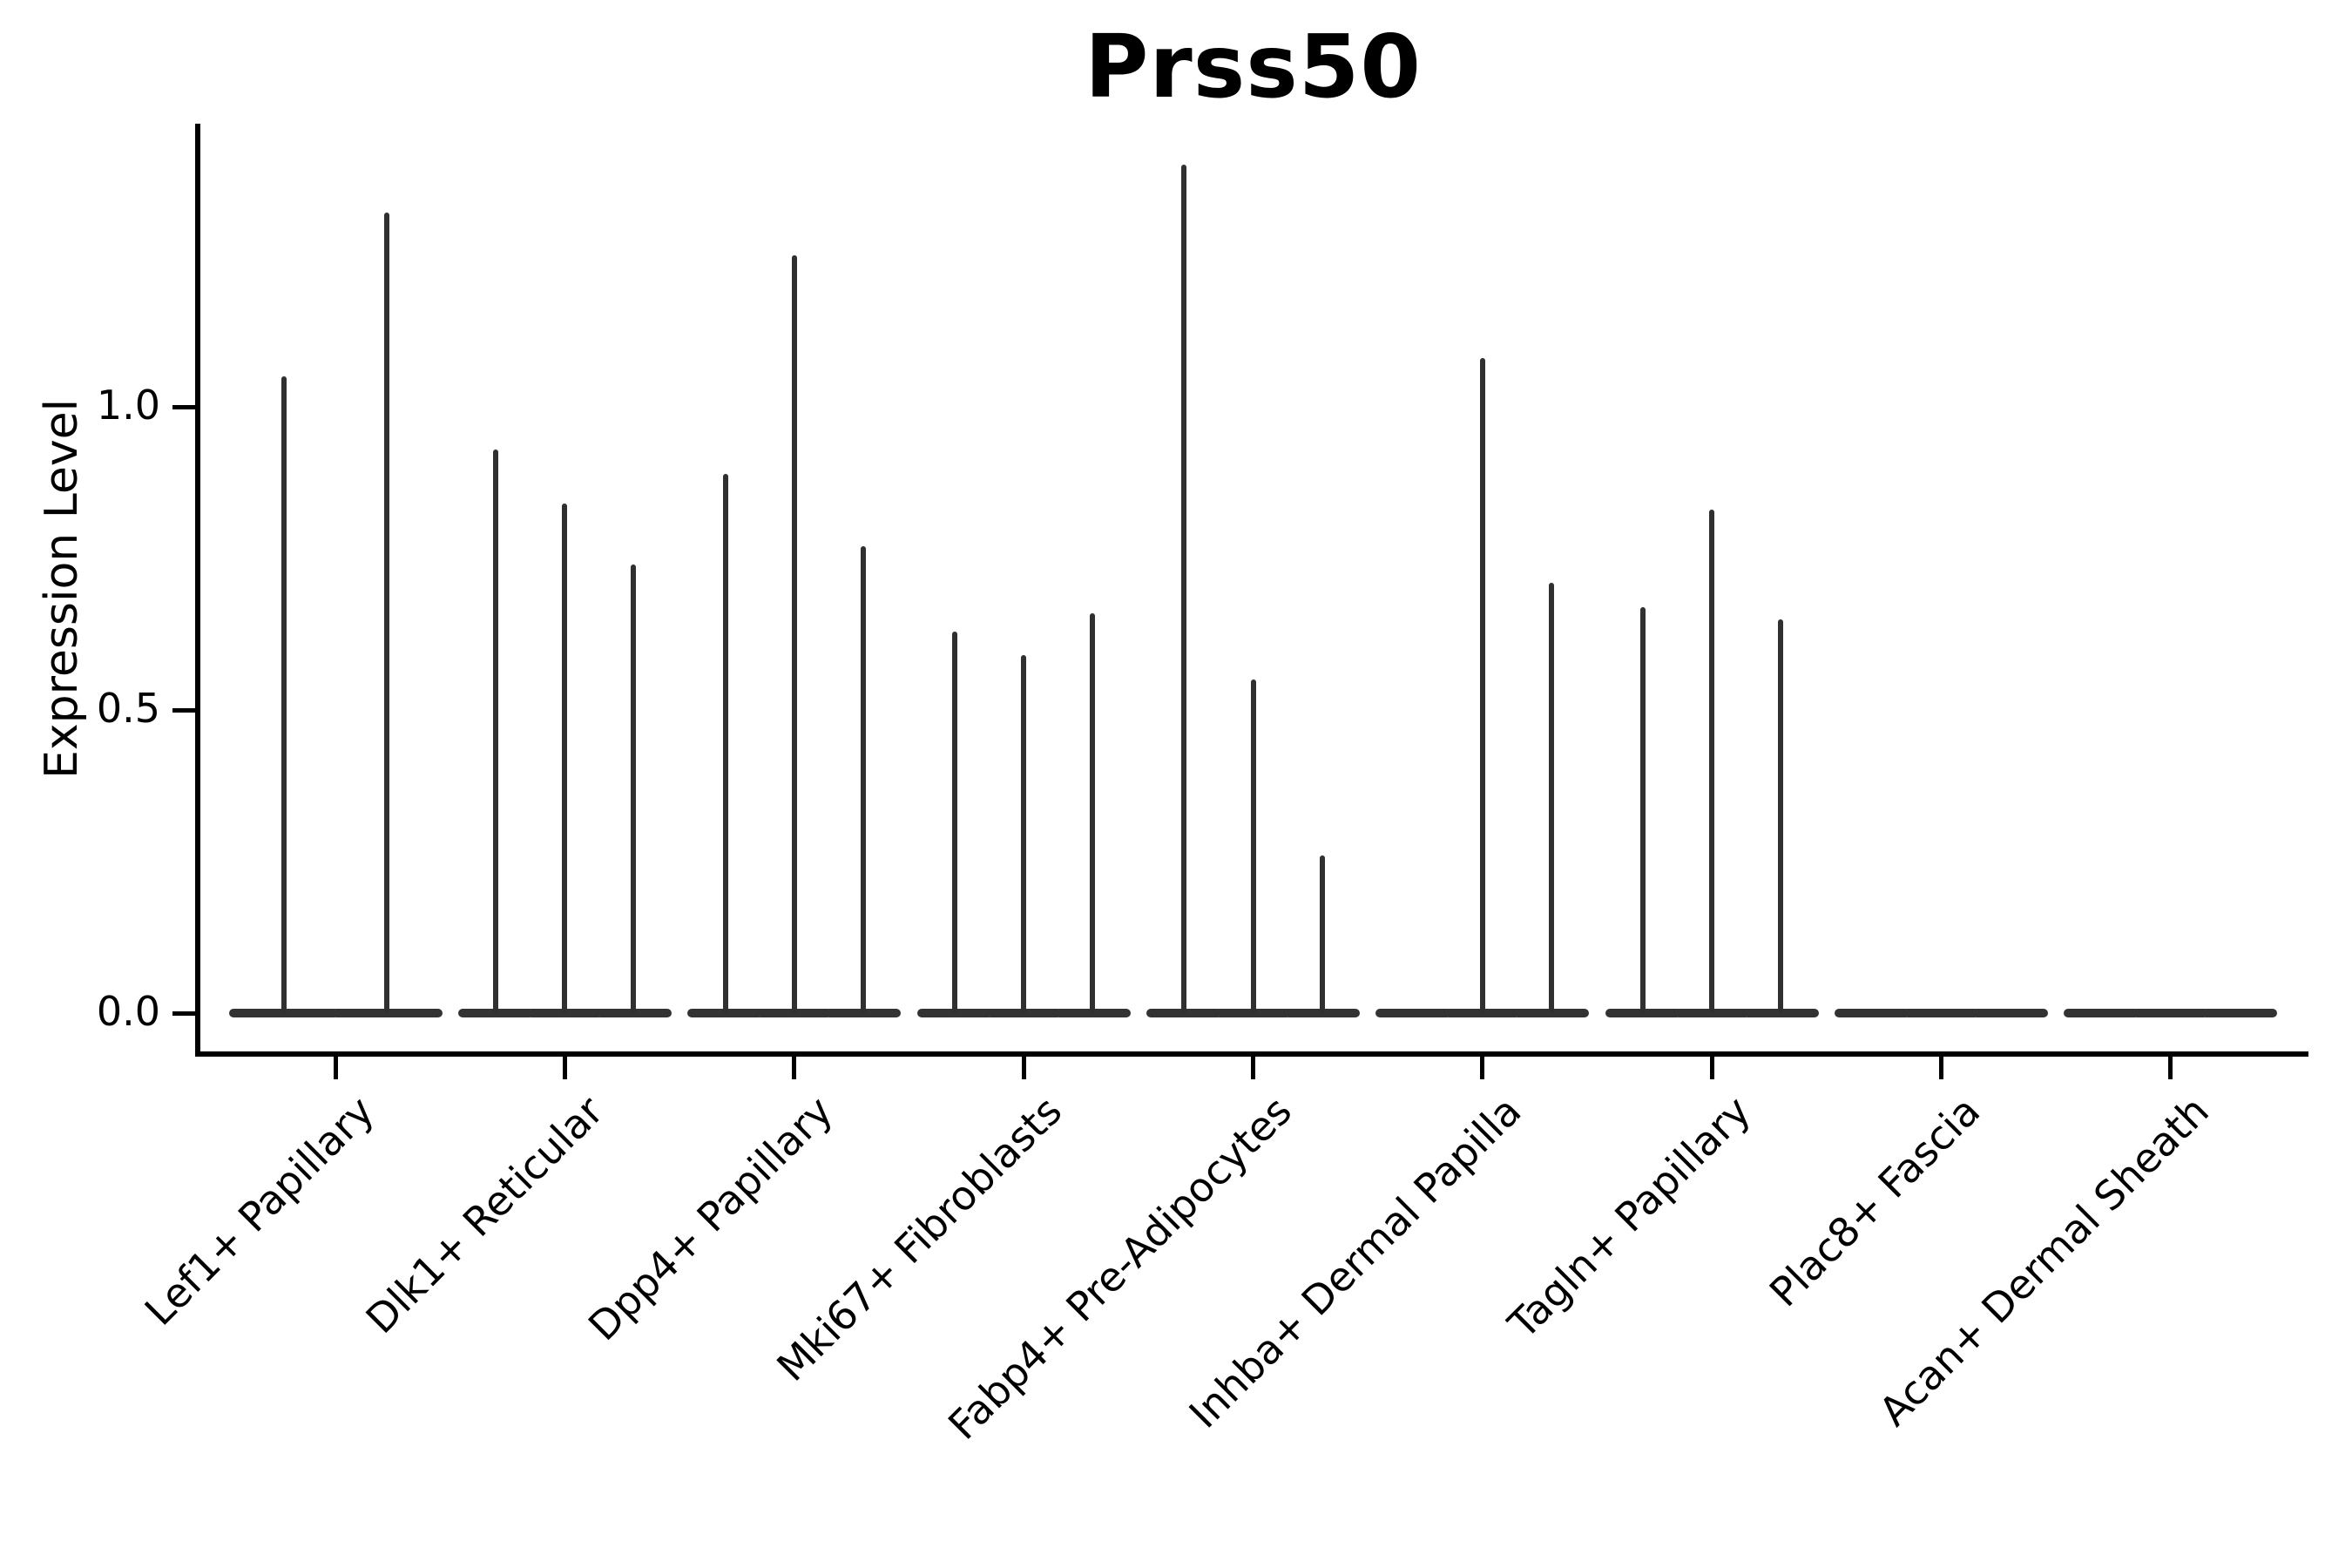 This screenshot has height=1568, width=2352. Describe the element at coordinates (62, 589) in the screenshot. I see `y-axis-label: Expression Level` at that location.